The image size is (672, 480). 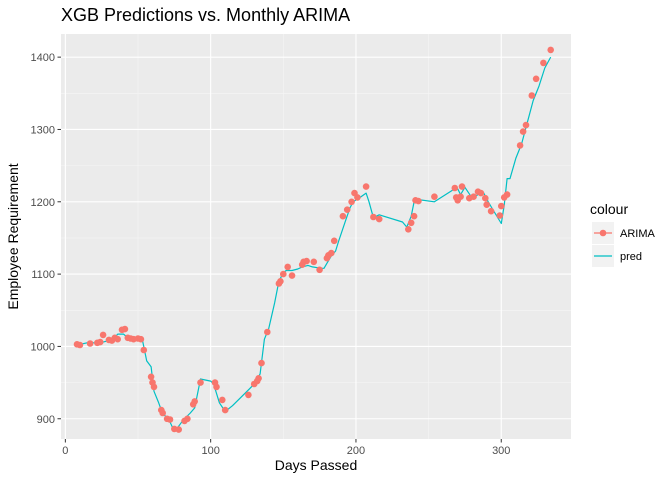 What do you see at coordinates (631, 257) in the screenshot?
I see `legend-label-pred: pred` at bounding box center [631, 257].